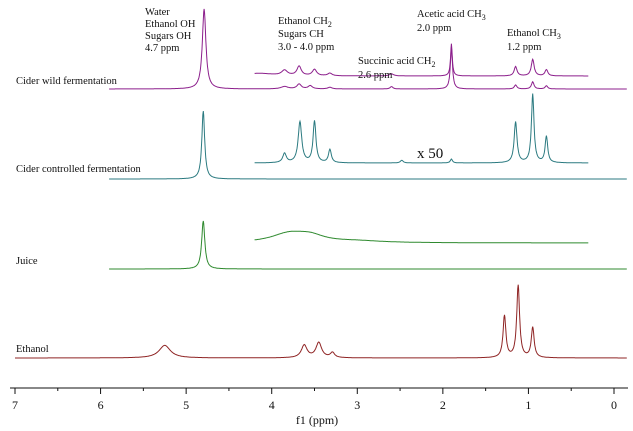 The height and width of the screenshot is (431, 633). What do you see at coordinates (15, 405) in the screenshot?
I see `x-tick-label-7: 7` at bounding box center [15, 405].